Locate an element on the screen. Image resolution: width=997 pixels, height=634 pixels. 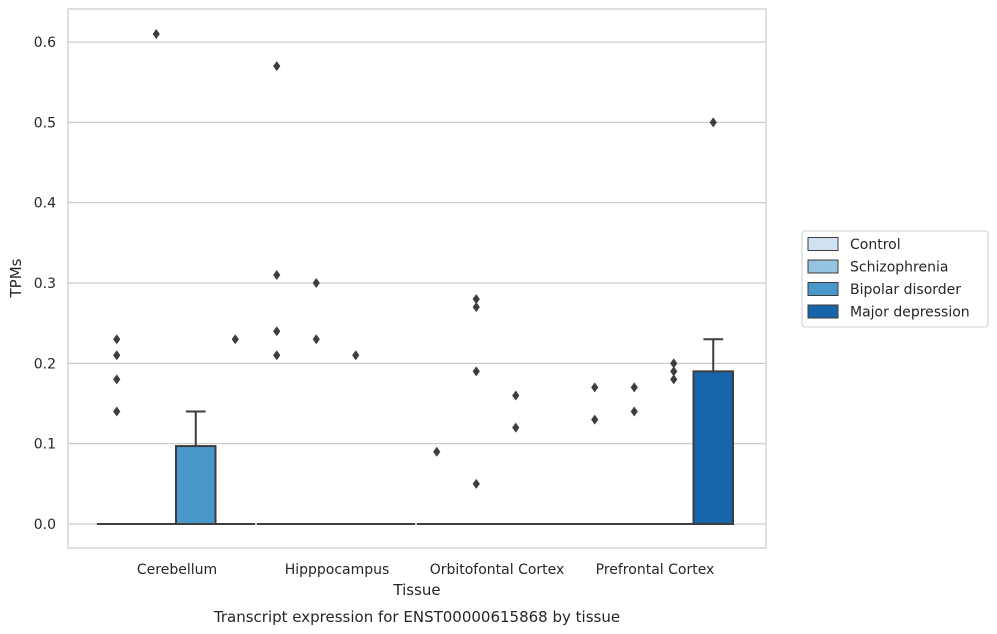
legend-label: Bipolar disorder is located at coordinates (905, 290).